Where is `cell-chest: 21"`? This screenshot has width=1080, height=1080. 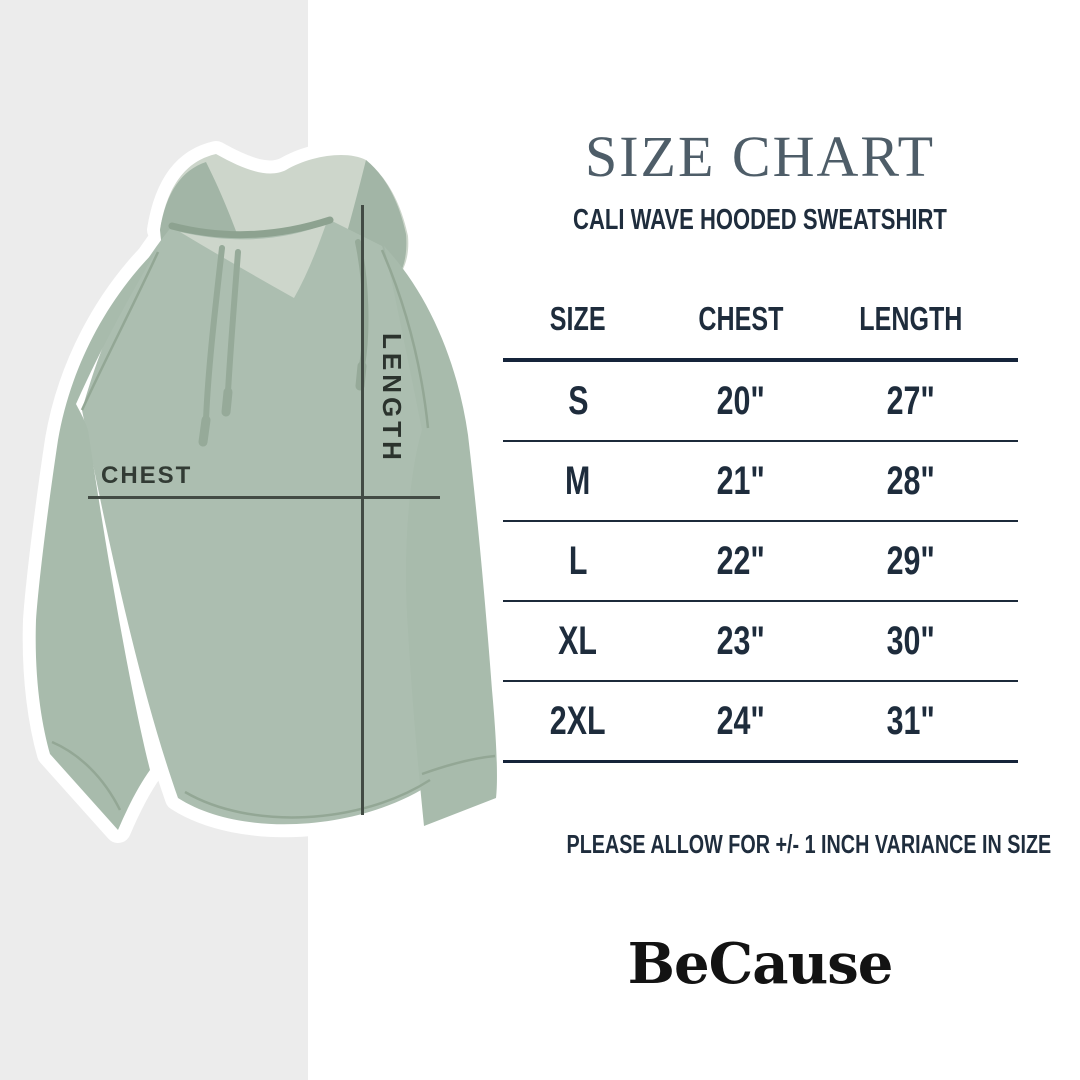
cell-chest: 21" is located at coordinates (740, 480).